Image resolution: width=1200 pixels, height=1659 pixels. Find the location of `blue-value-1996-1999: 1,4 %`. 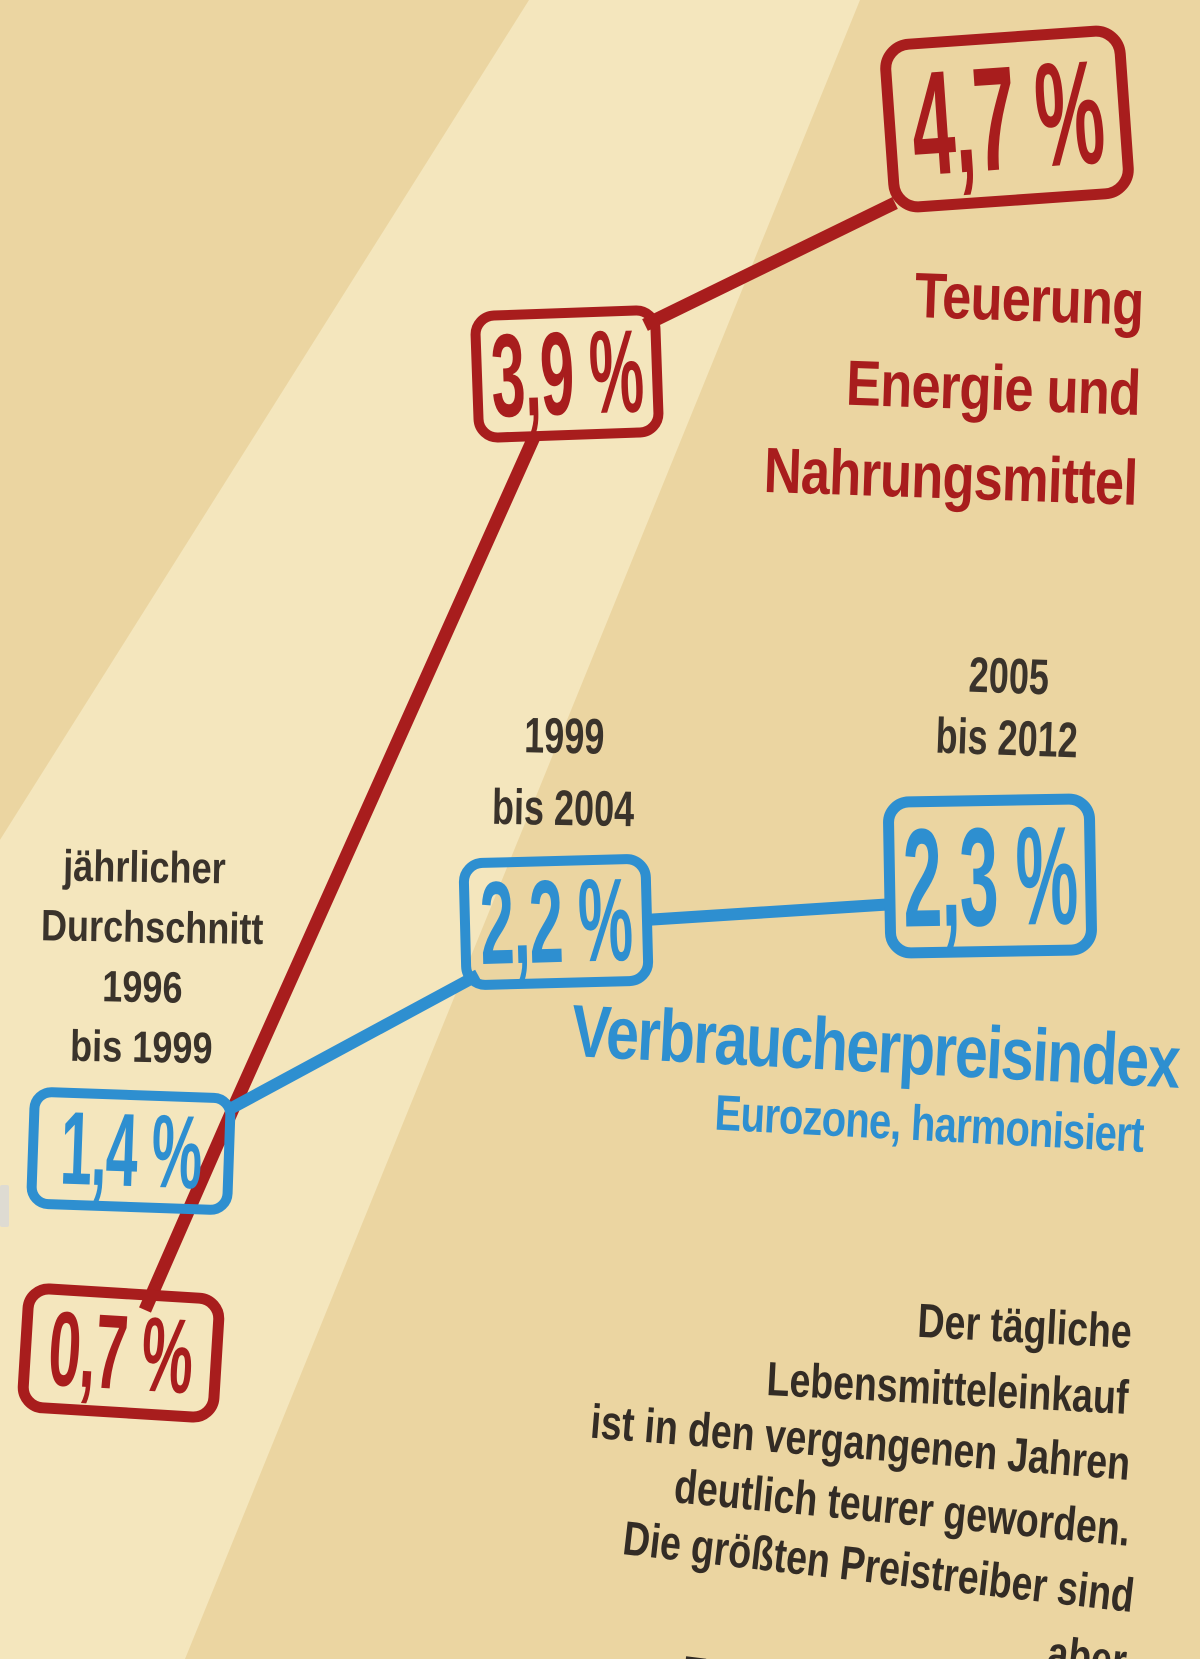

blue-value-1996-1999: 1,4 % is located at coordinates (131, 1151).